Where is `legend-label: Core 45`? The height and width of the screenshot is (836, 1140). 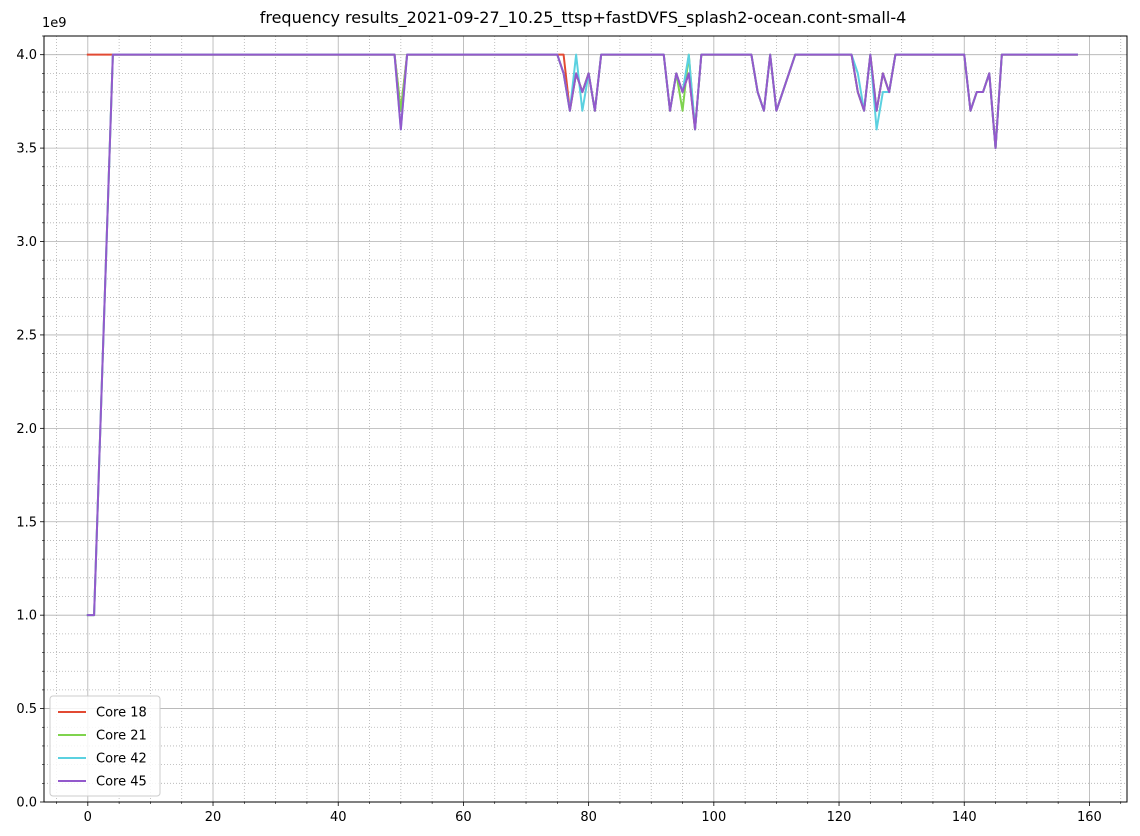 legend-label: Core 45 is located at coordinates (121, 782).